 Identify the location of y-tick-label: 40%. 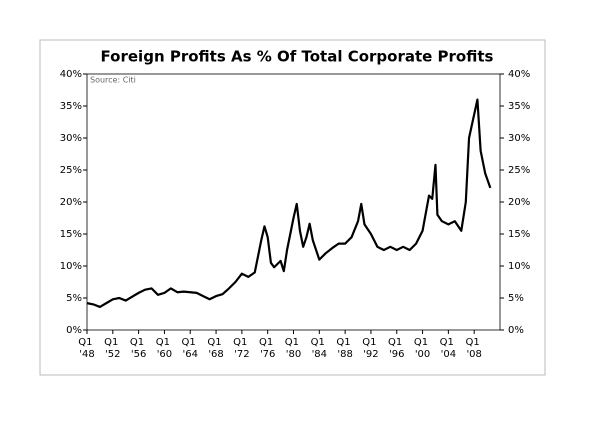
(71, 74).